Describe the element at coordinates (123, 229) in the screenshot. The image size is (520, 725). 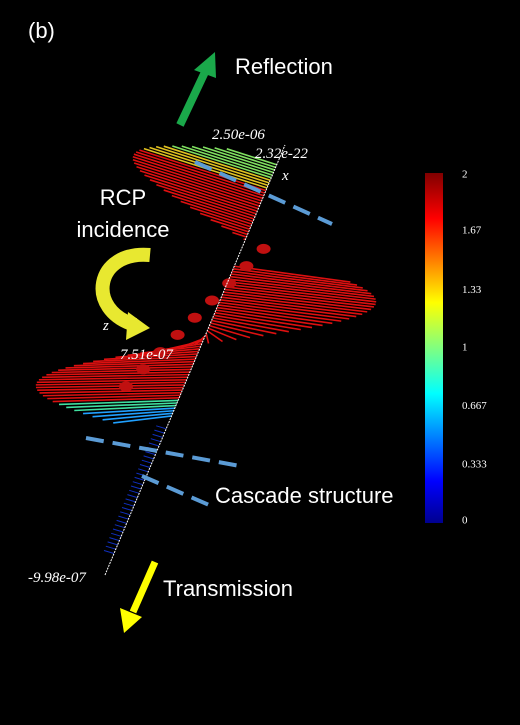
I see `incidence-label: incidence` at that location.